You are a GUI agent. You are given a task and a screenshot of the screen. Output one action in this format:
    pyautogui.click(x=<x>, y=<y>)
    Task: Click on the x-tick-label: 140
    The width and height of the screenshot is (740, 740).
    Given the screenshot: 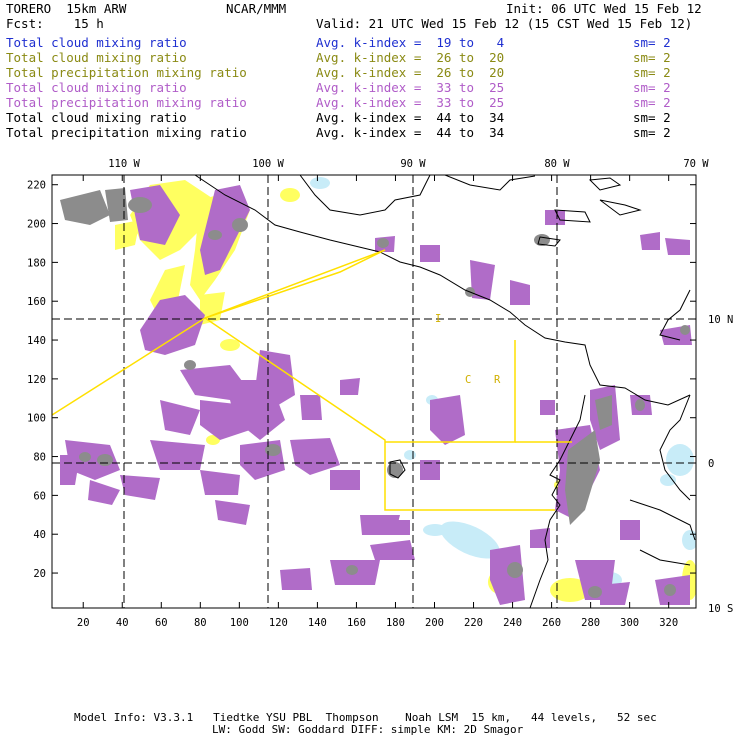 What is the action you would take?
    pyautogui.click(x=317, y=623)
    